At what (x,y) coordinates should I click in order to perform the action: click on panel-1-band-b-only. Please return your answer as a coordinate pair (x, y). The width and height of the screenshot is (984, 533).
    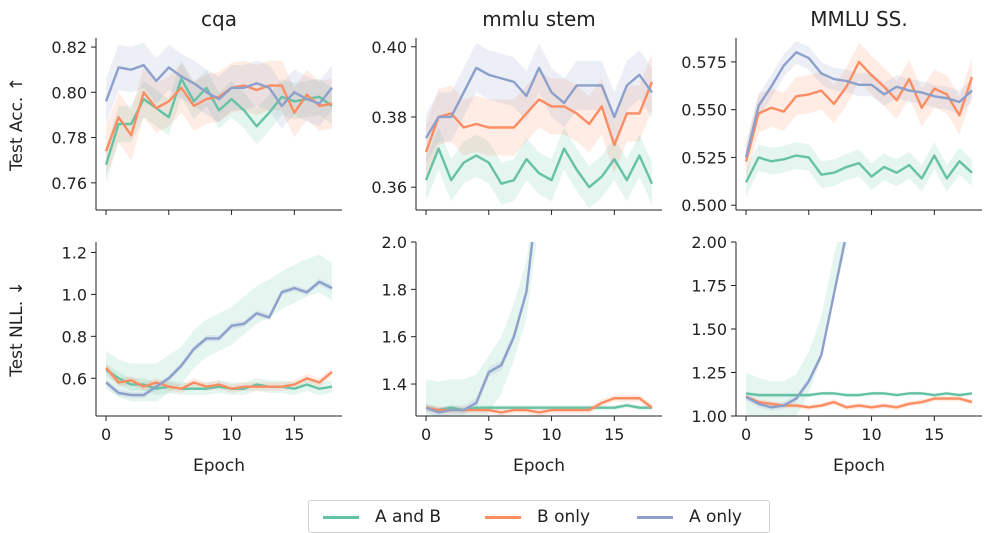
    Looking at the image, I should click on (219, 118).